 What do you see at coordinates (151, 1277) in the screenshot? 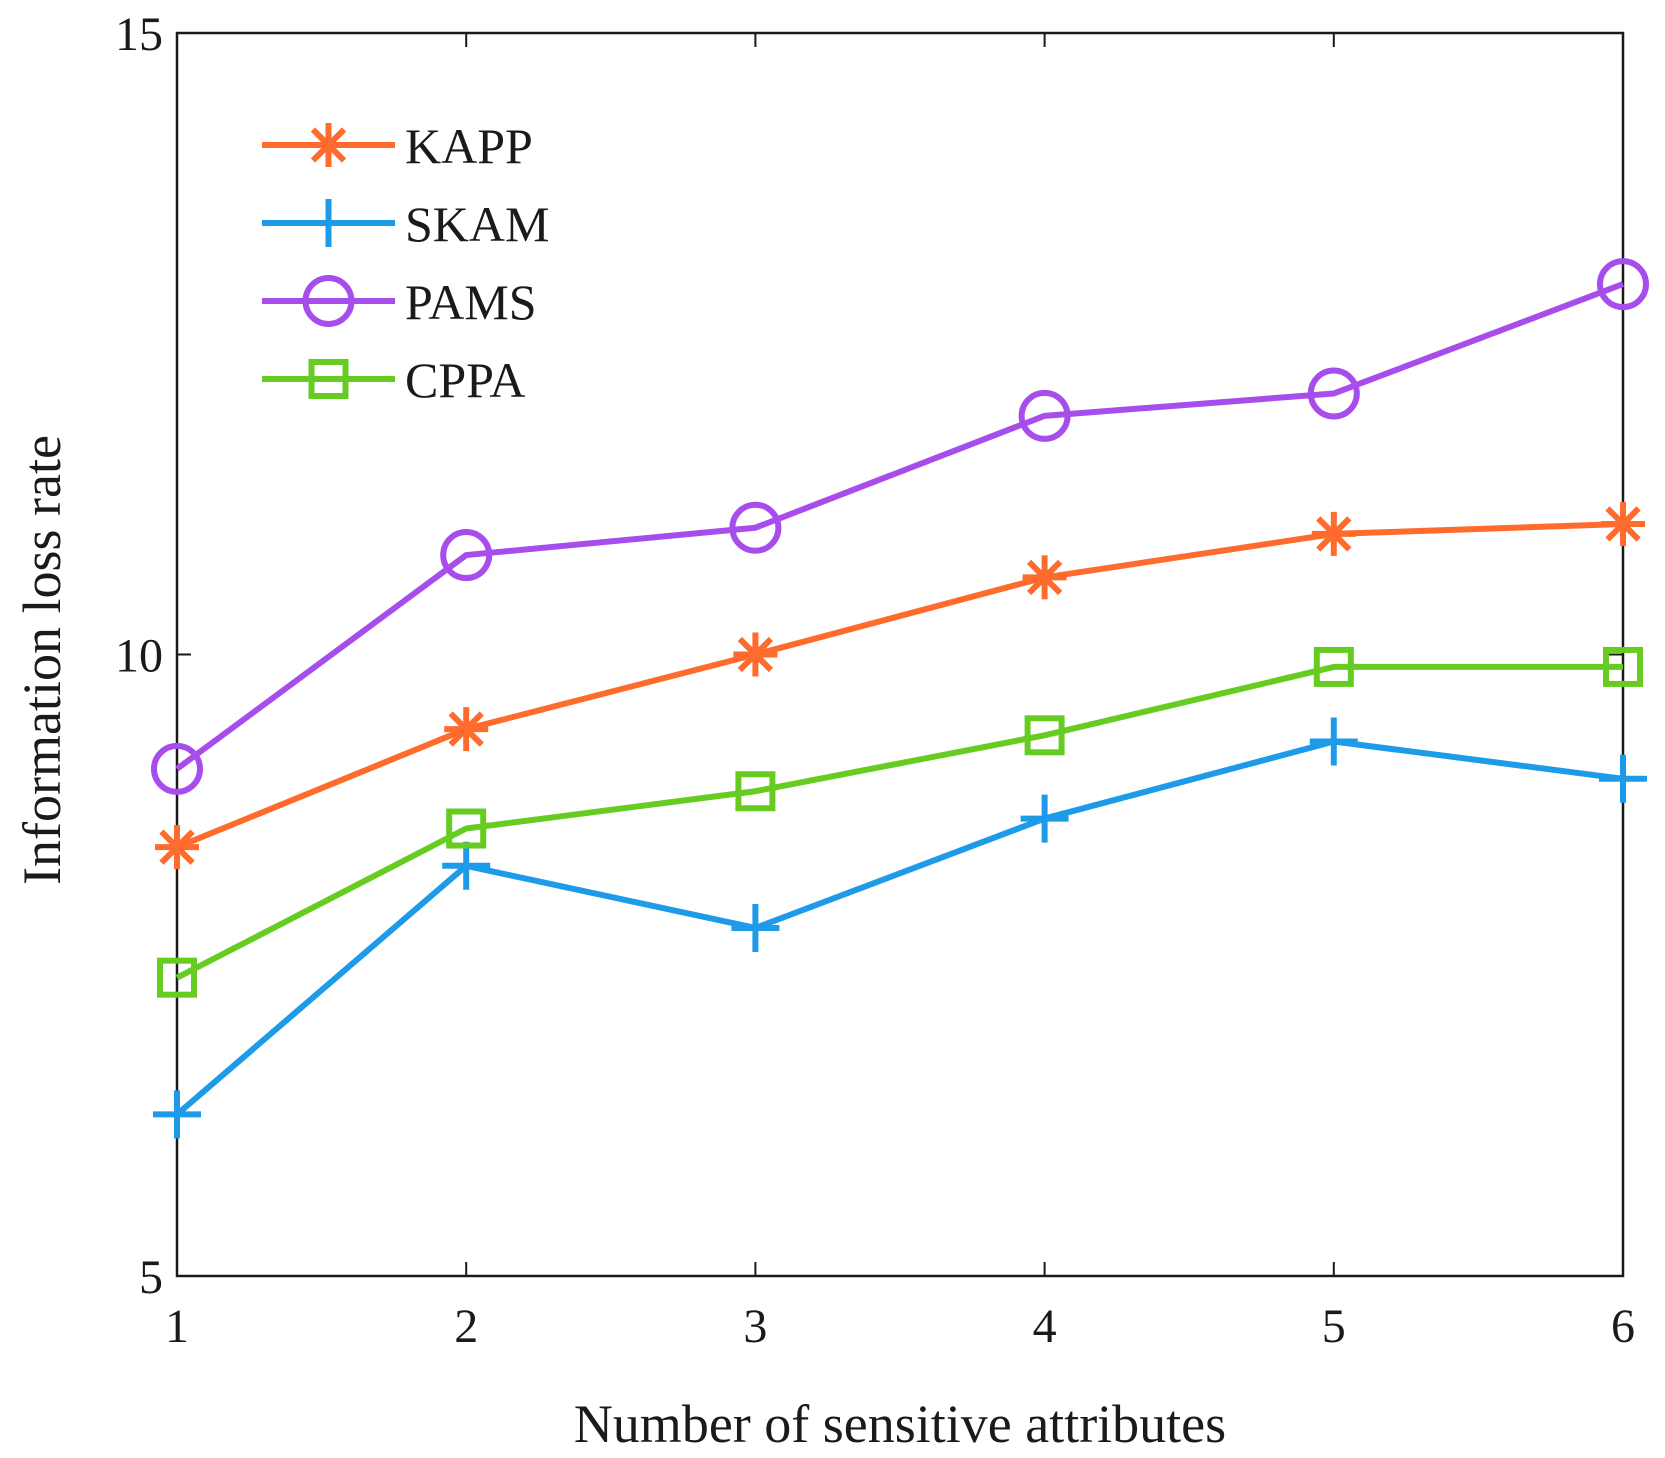
I see `y-tick-label-5: 5` at bounding box center [151, 1277].